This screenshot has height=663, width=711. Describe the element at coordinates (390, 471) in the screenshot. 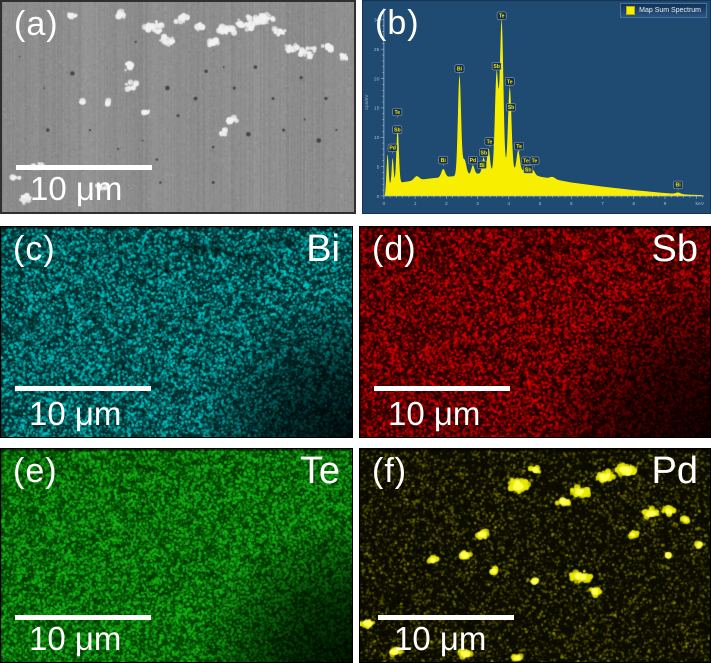

I see `panel-f-label: (f)` at that location.